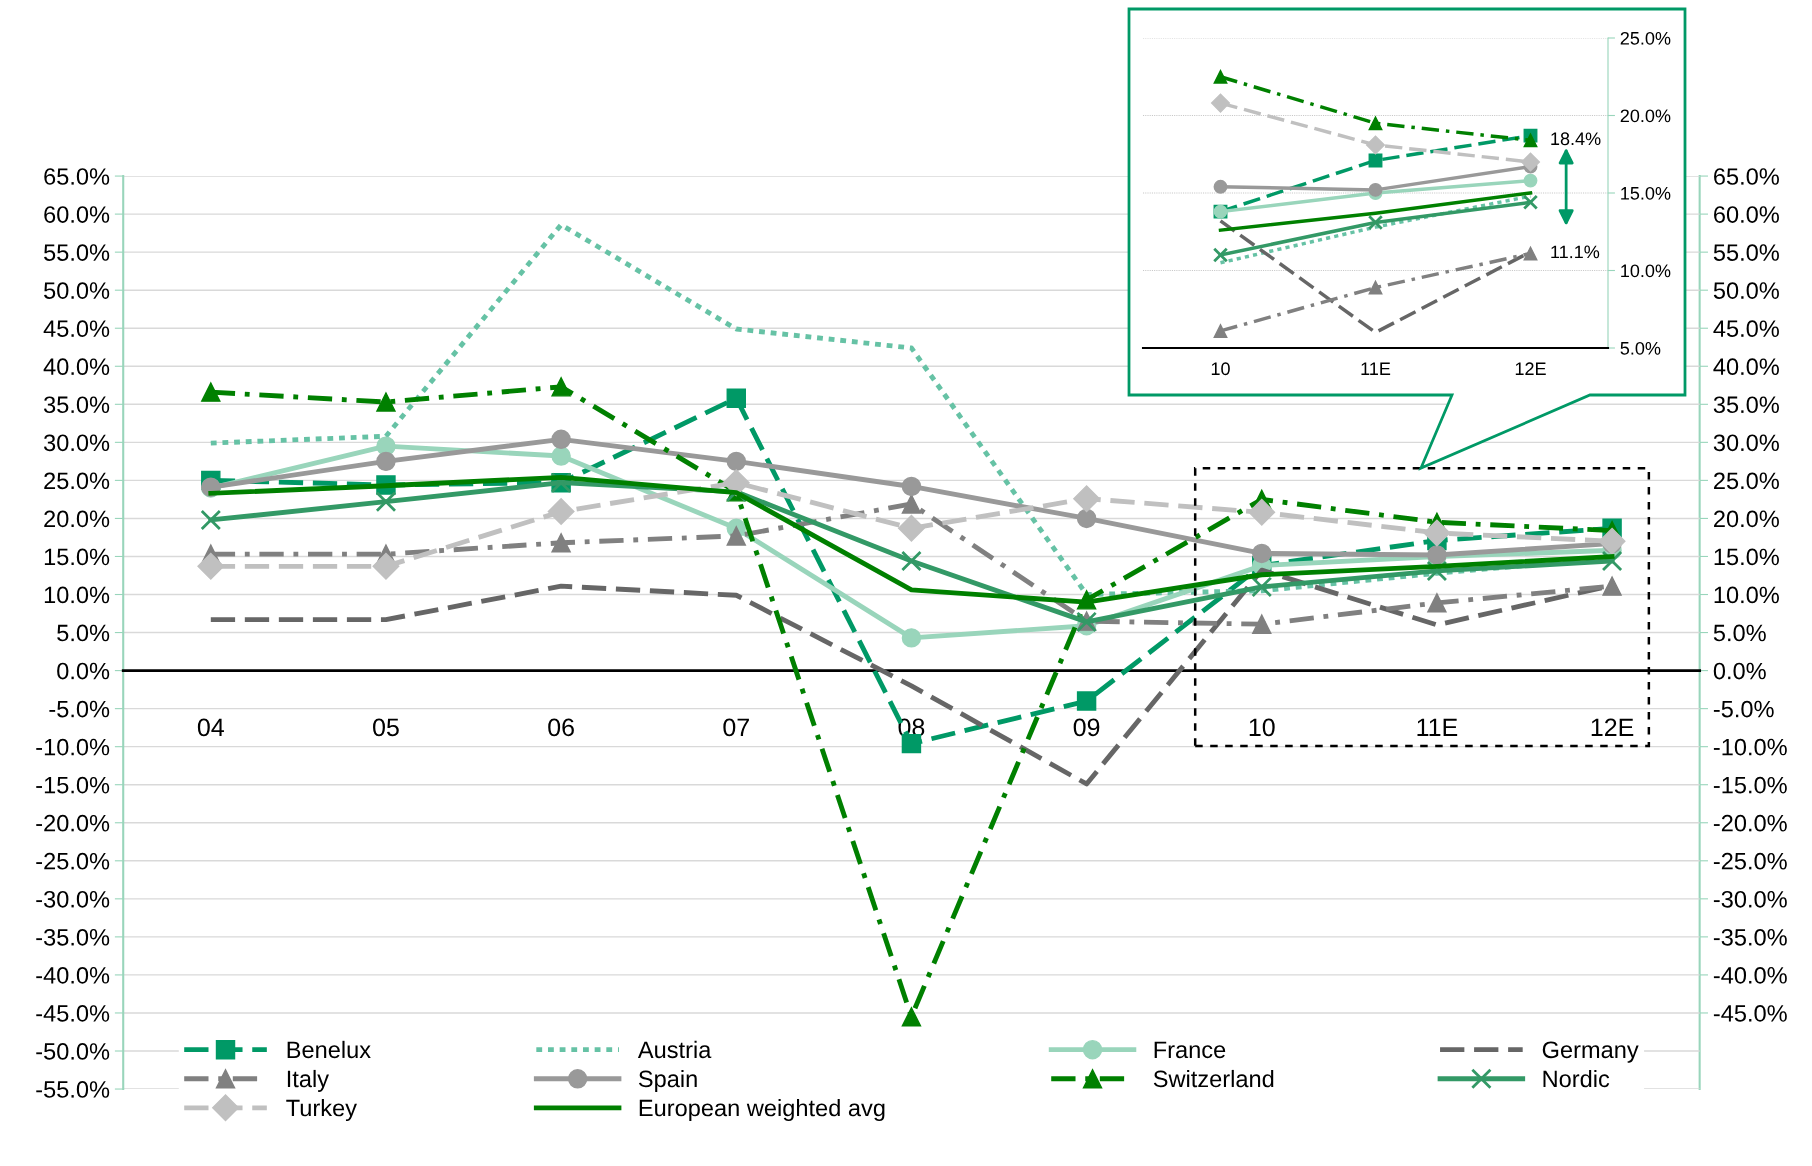  I want to click on x-tick-label: 05, so click(386, 727).